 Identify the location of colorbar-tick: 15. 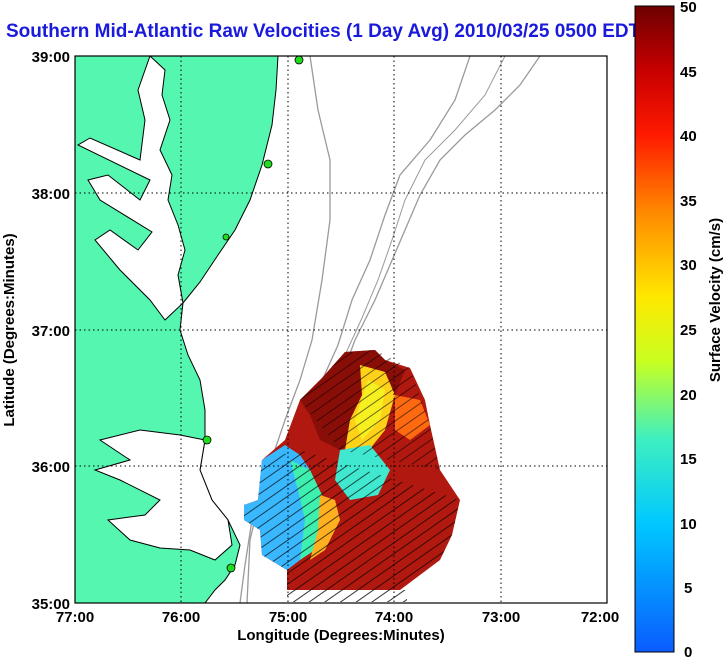
(688, 459).